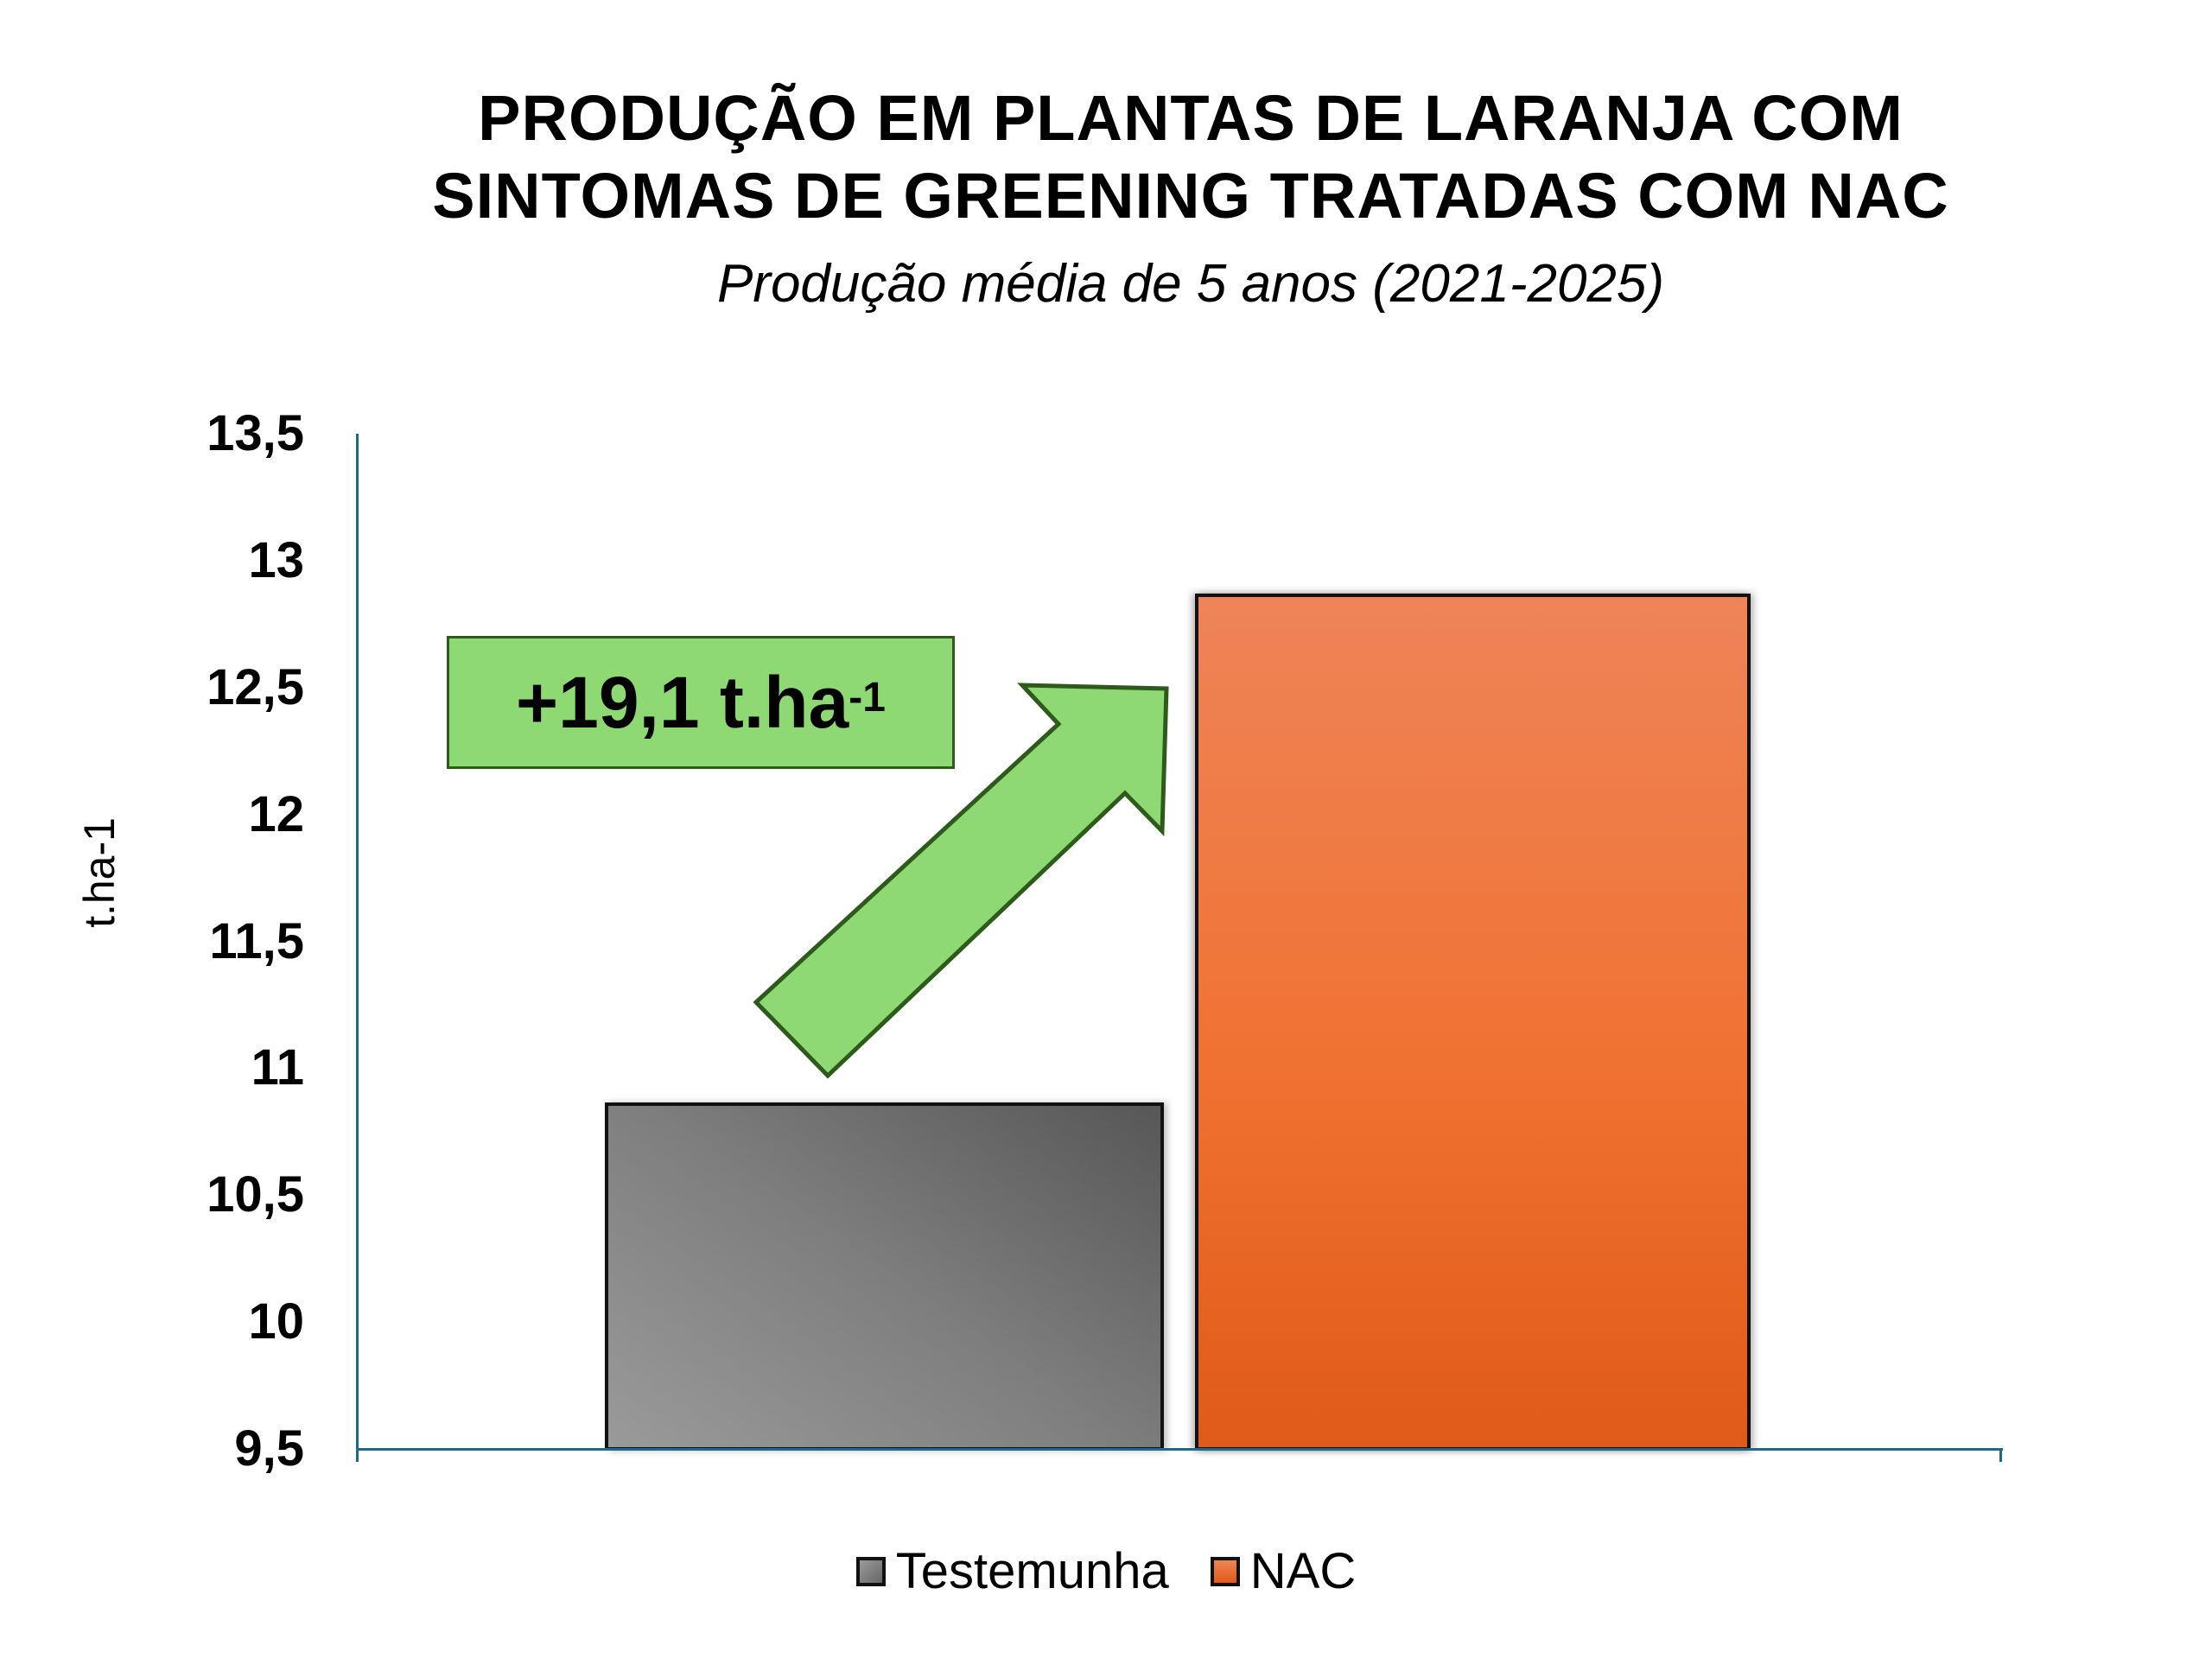 The height and width of the screenshot is (1658, 2212). Describe the element at coordinates (682, 702) in the screenshot. I see `callout-text: +19,1 t.ha` at that location.